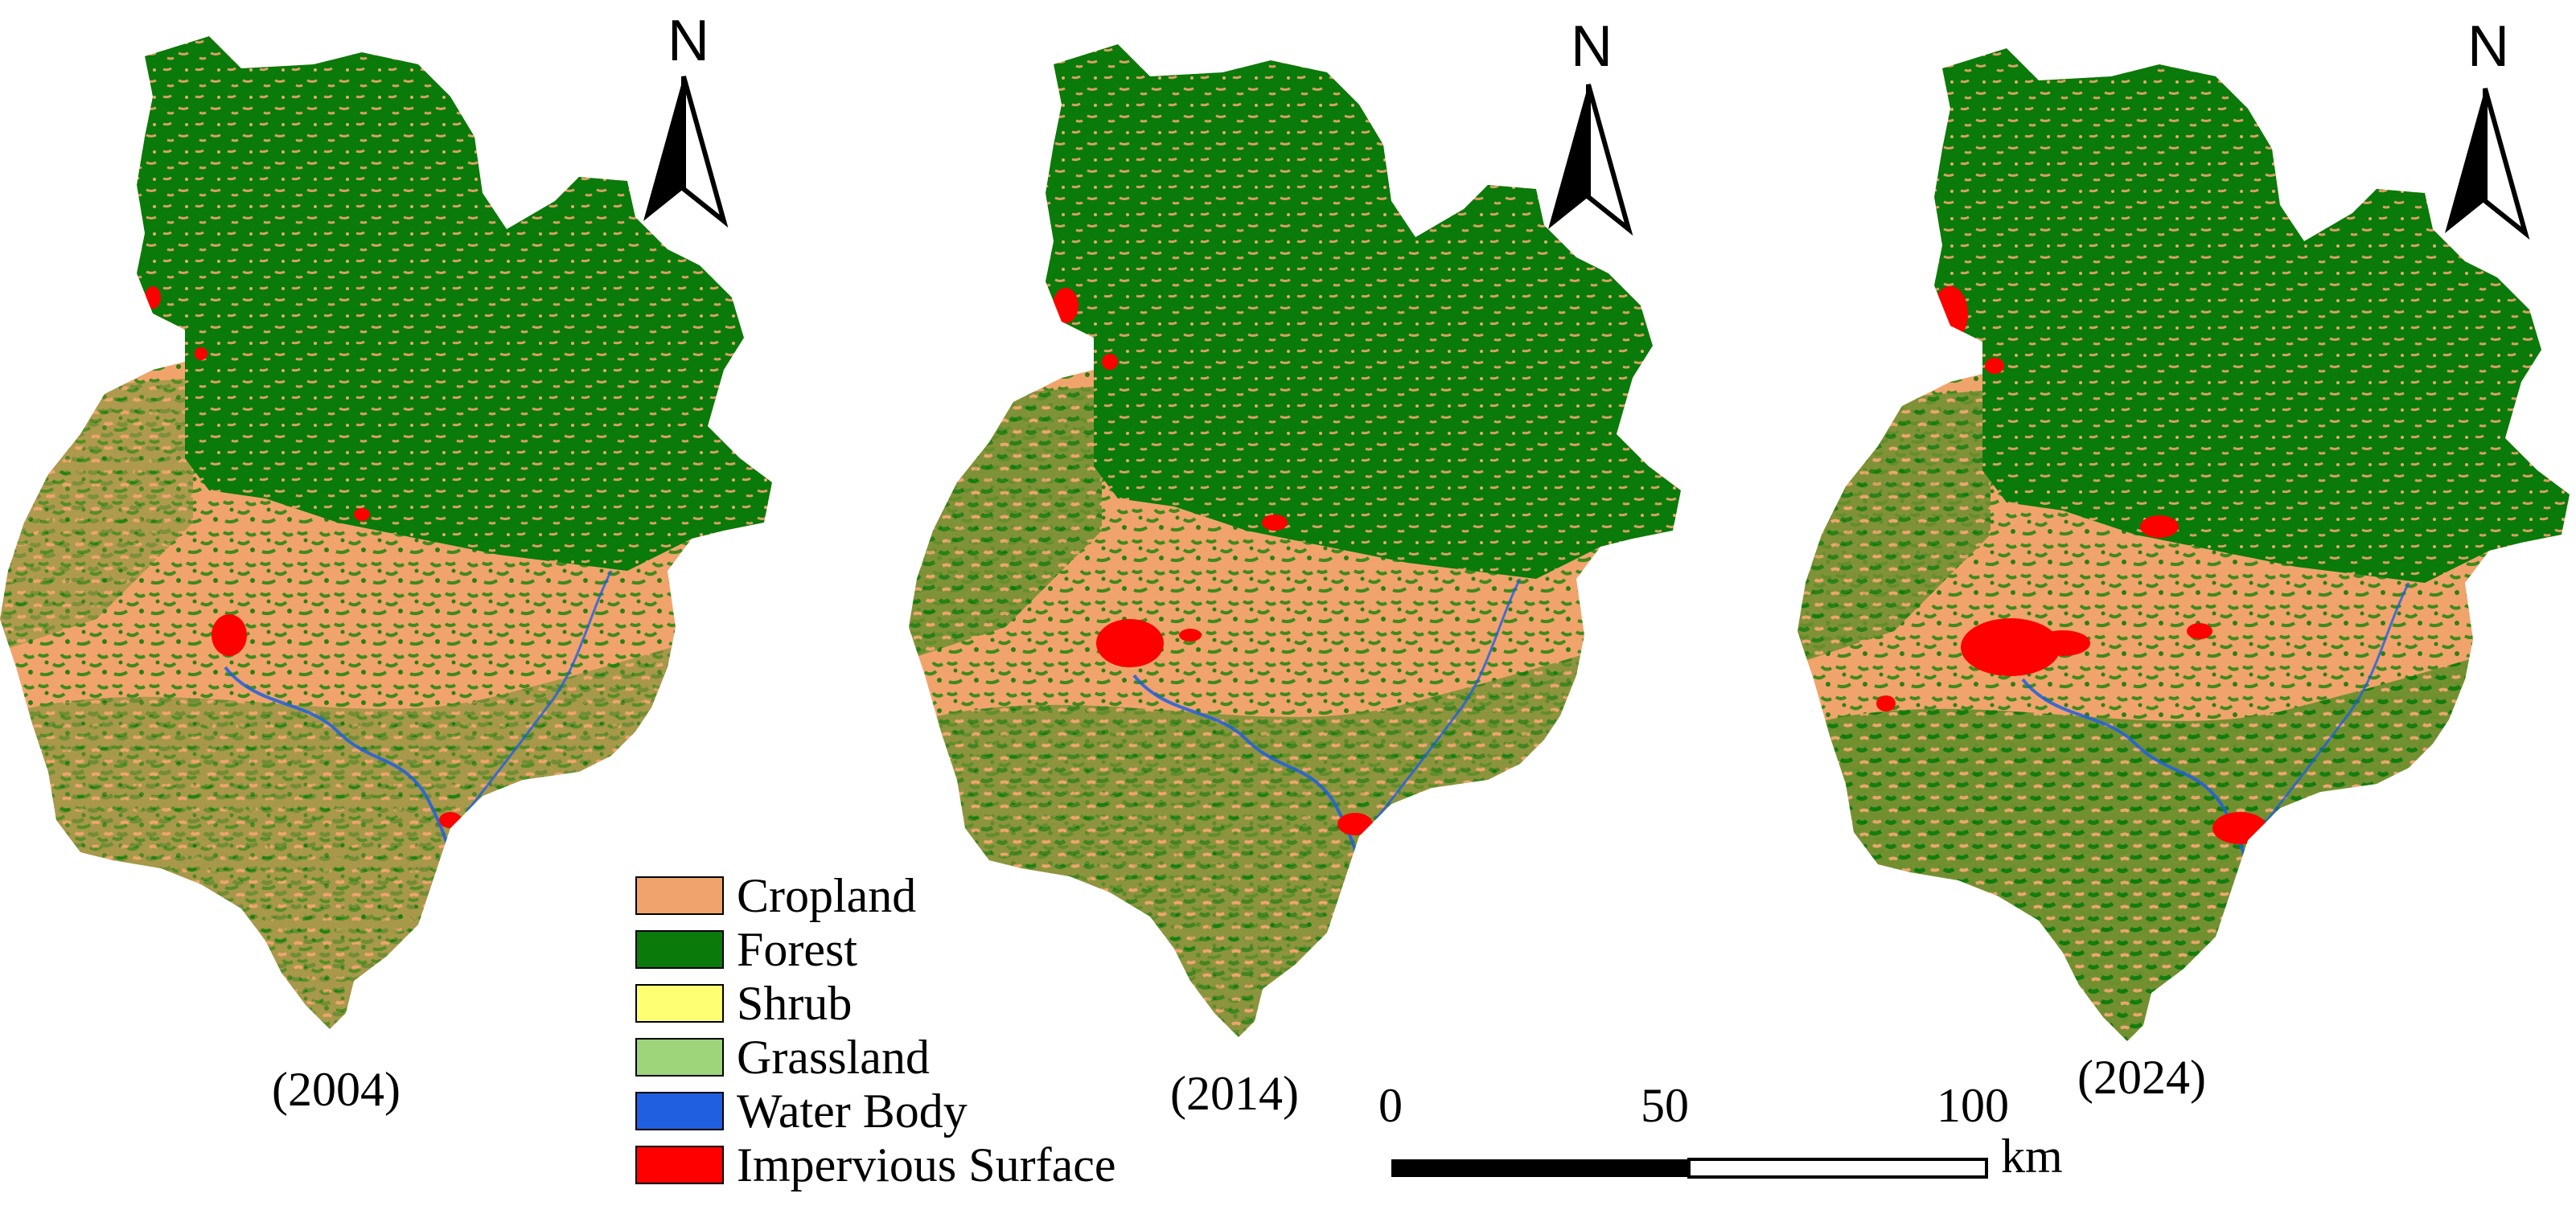  Describe the element at coordinates (1390, 1105) in the screenshot. I see `scale-tick-0: 0` at that location.